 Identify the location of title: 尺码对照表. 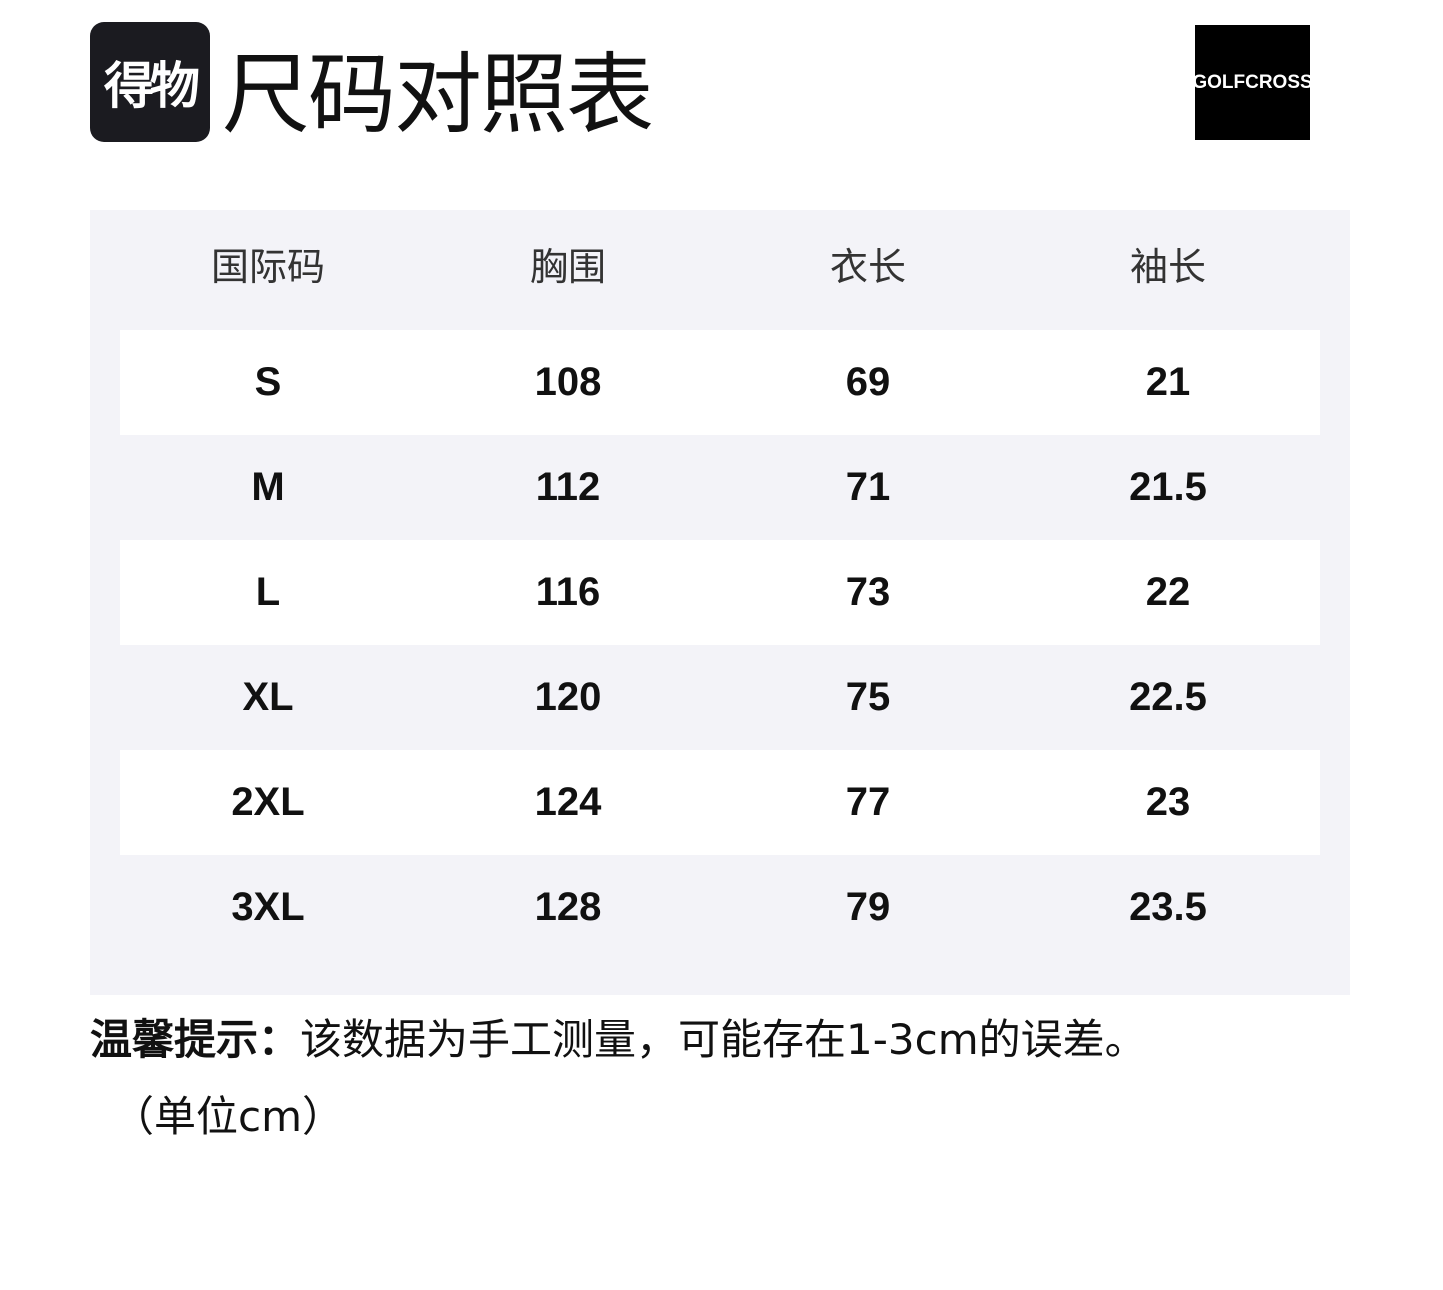
(438, 94).